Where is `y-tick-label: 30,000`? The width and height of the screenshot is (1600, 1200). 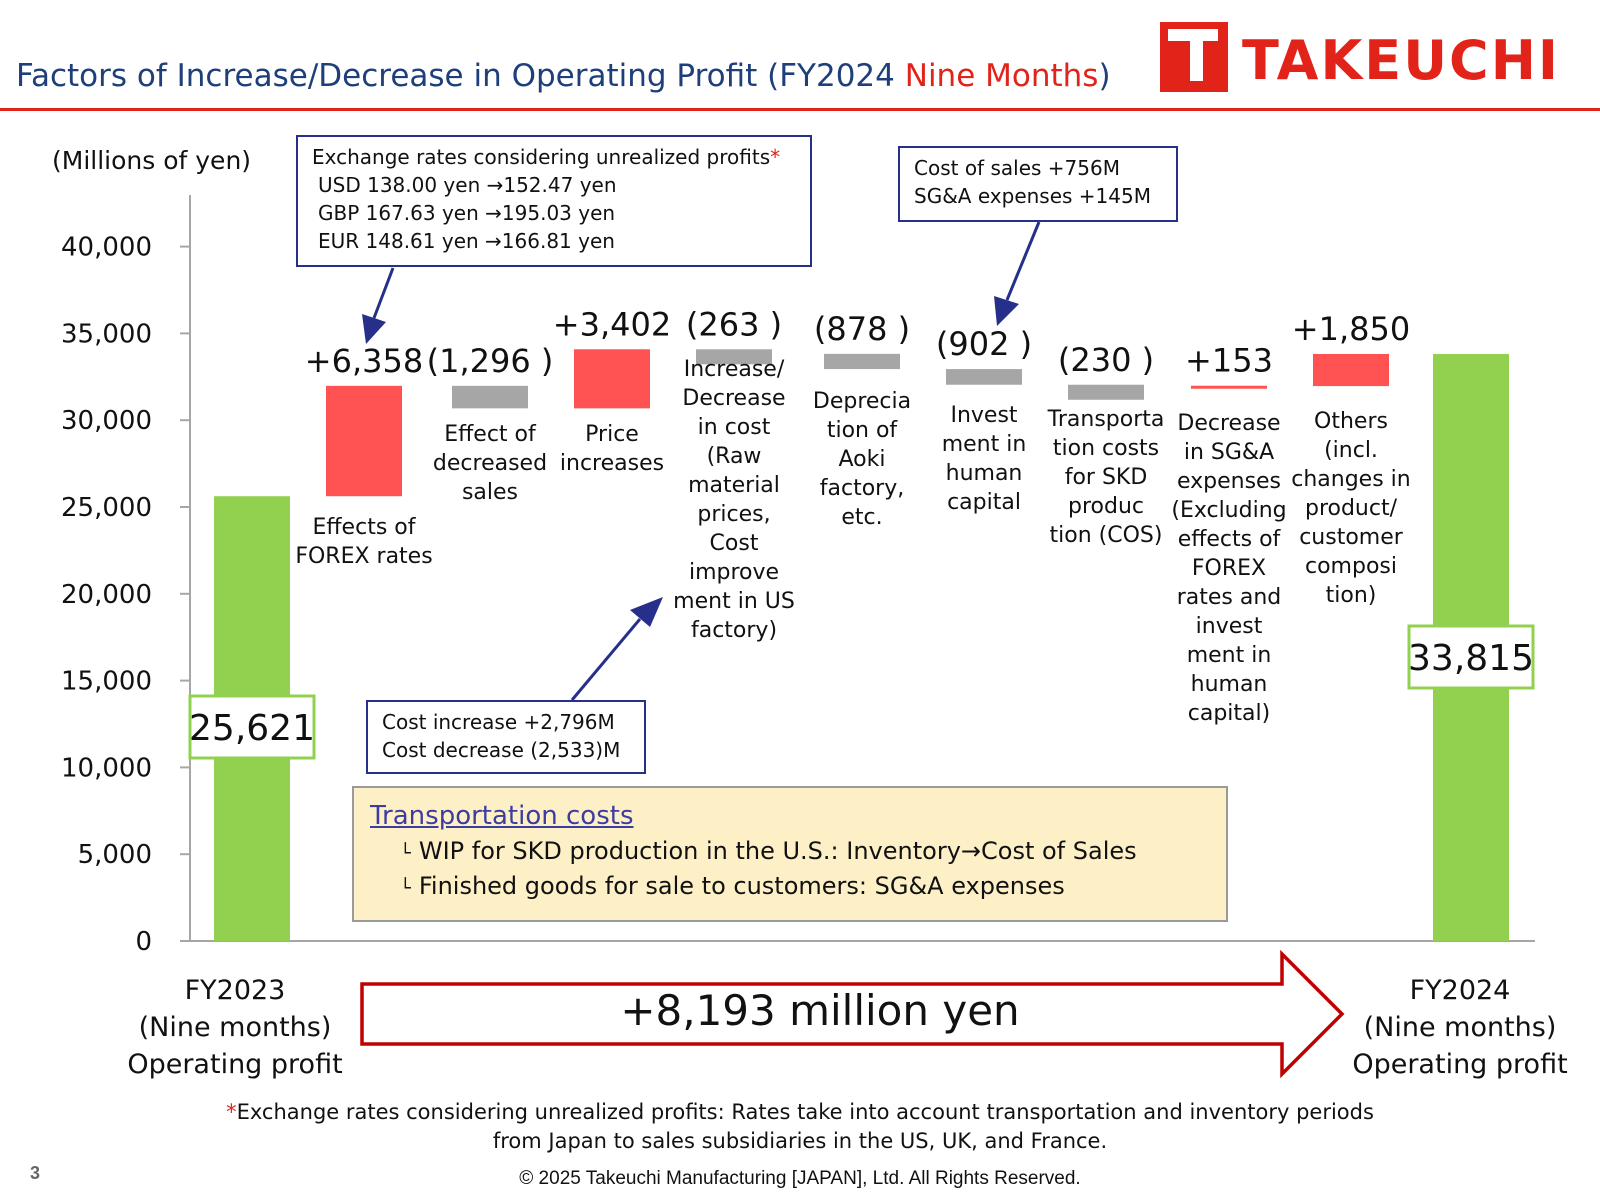 y-tick-label: 30,000 is located at coordinates (106, 421).